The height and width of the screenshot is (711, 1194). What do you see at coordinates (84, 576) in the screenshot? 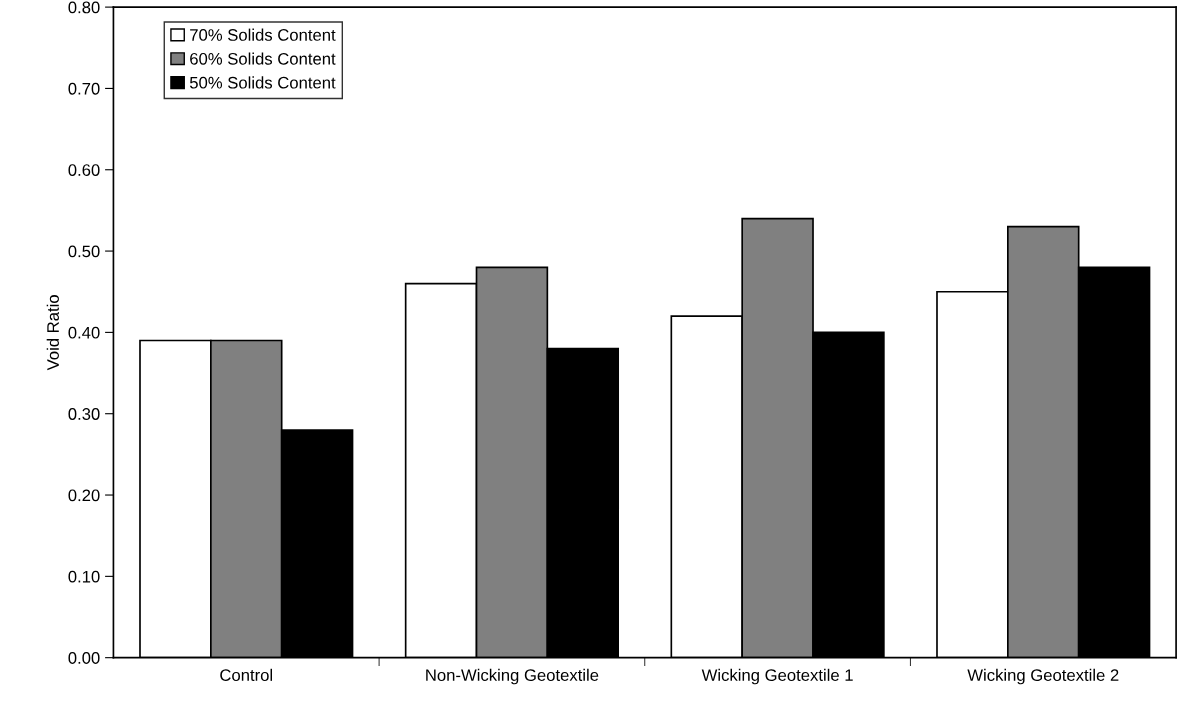
I see `y-tick-label: 0.10` at bounding box center [84, 576].